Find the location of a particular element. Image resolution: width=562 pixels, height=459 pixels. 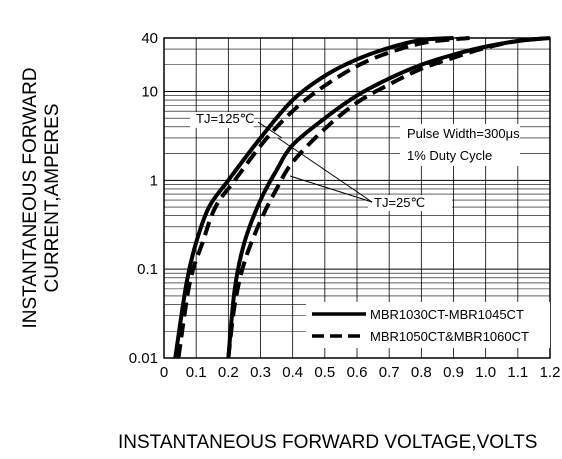

legend-label-solid: MBR1030CT-MBR1045CT is located at coordinates (447, 314).